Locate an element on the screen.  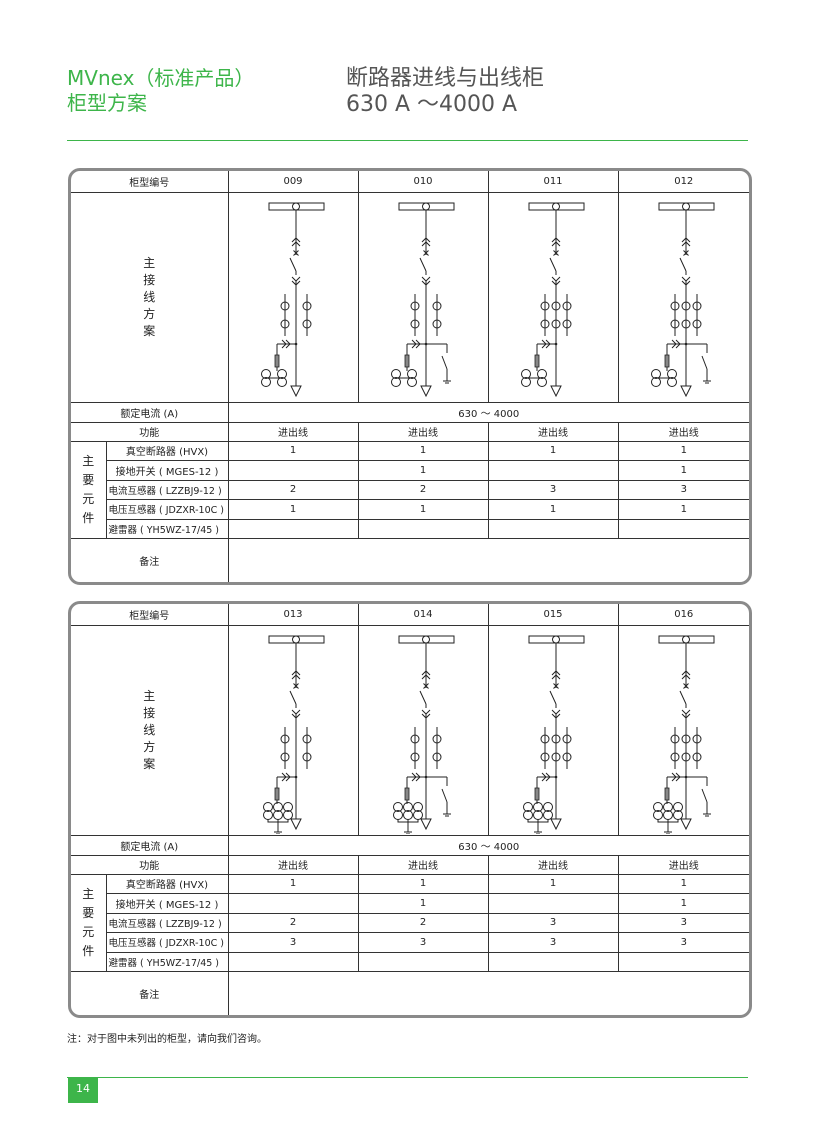
cabinet-no: 016 is located at coordinates (683, 615).